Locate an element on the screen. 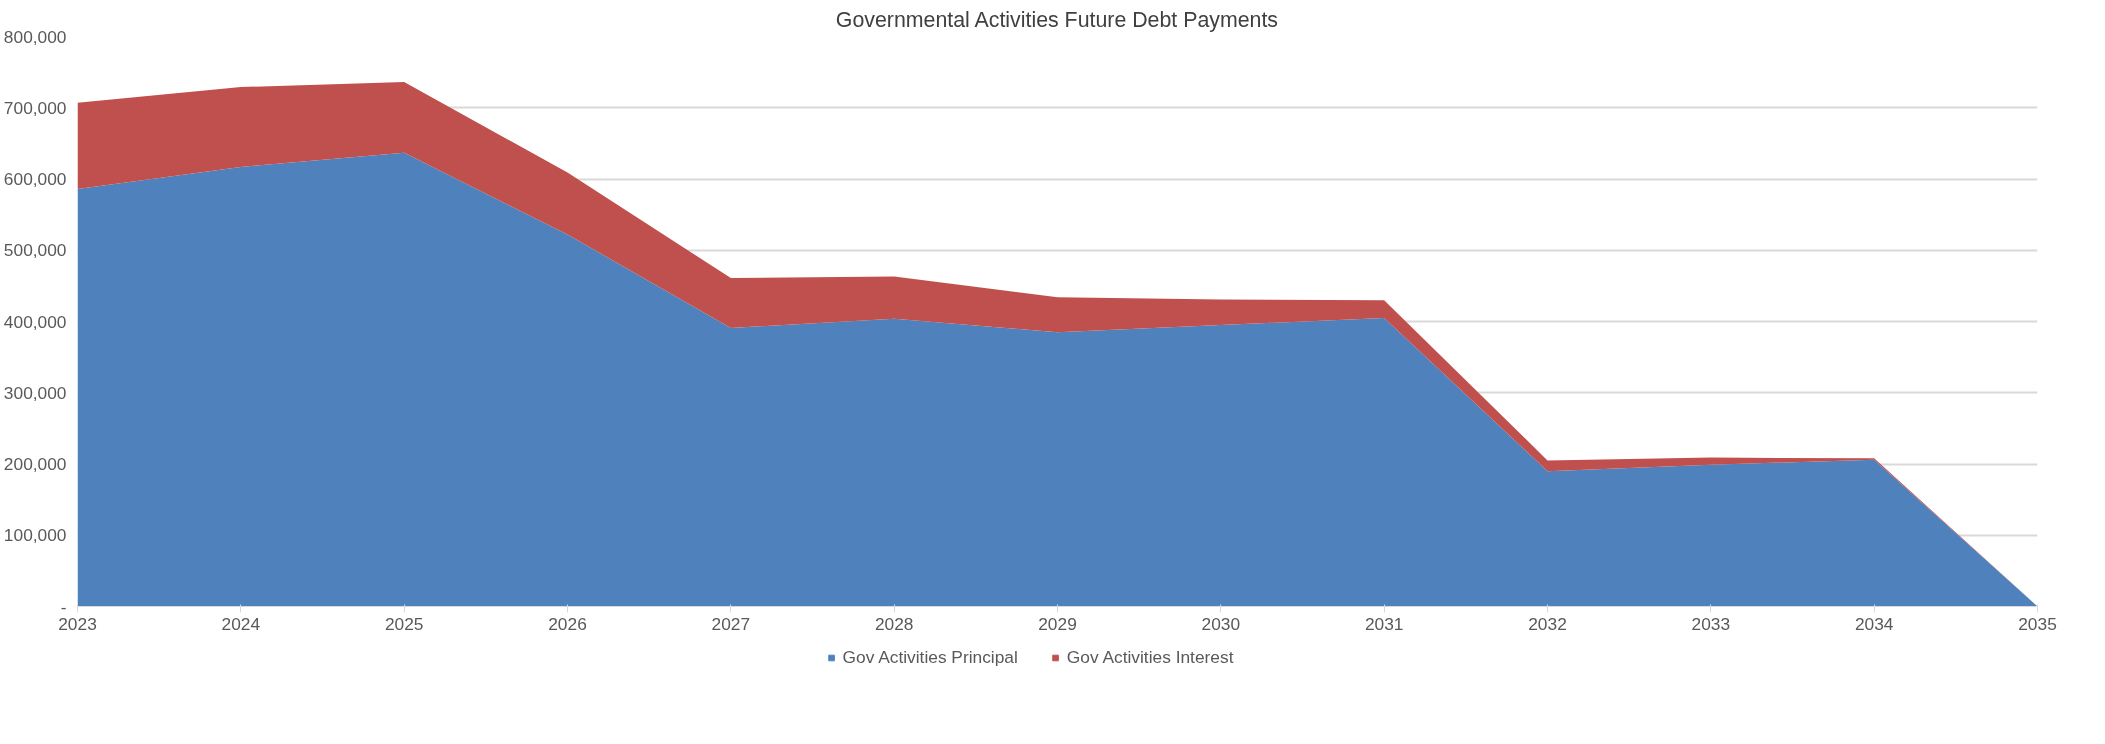 The height and width of the screenshot is (744, 2105). y-tick-label: 100,000 is located at coordinates (35, 535).